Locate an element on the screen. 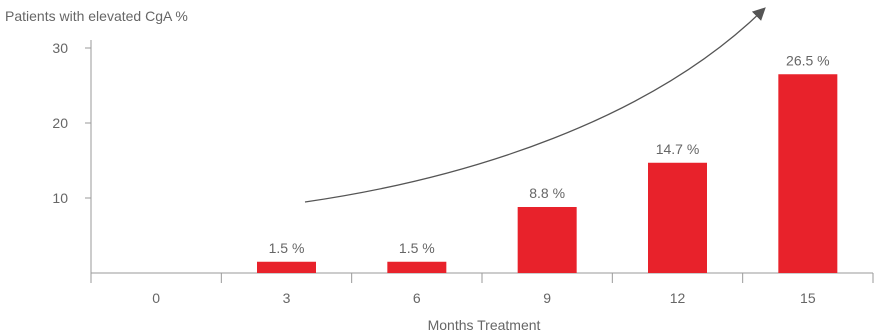  data-label: 26.5 % is located at coordinates (808, 60).